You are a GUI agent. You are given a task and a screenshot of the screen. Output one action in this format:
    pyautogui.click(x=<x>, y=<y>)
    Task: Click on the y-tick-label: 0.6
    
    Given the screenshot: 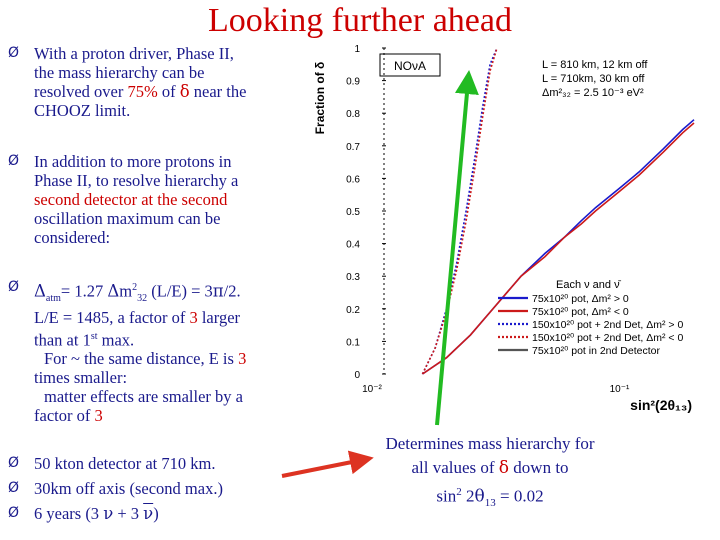 What is the action you would take?
    pyautogui.click(x=353, y=179)
    